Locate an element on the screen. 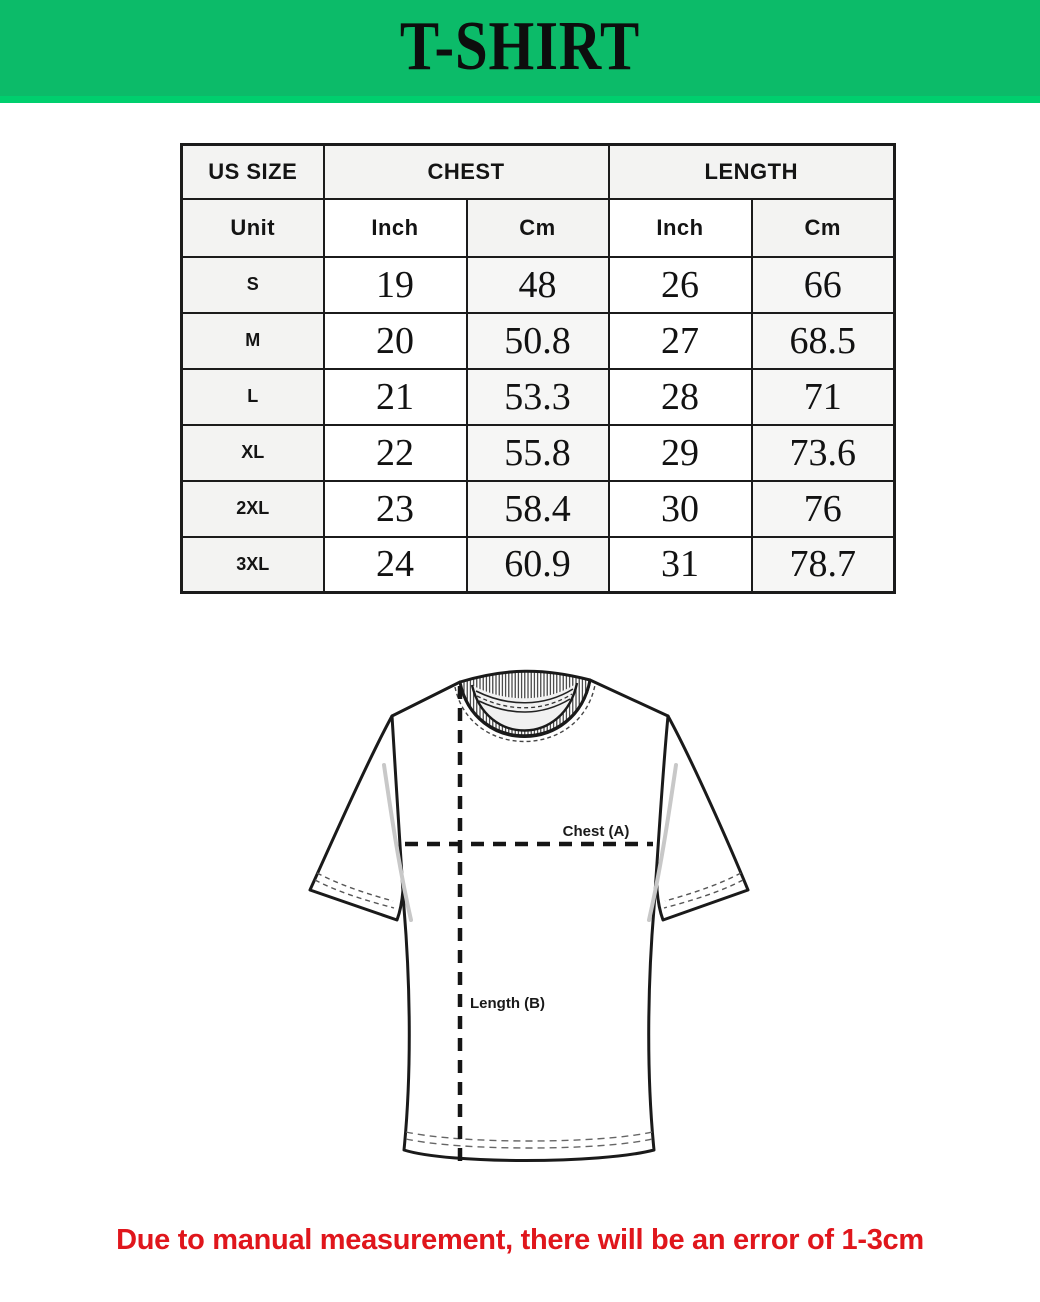  table-unit-row: Unit Inch Cm Inch Cm is located at coordinates (538, 227).